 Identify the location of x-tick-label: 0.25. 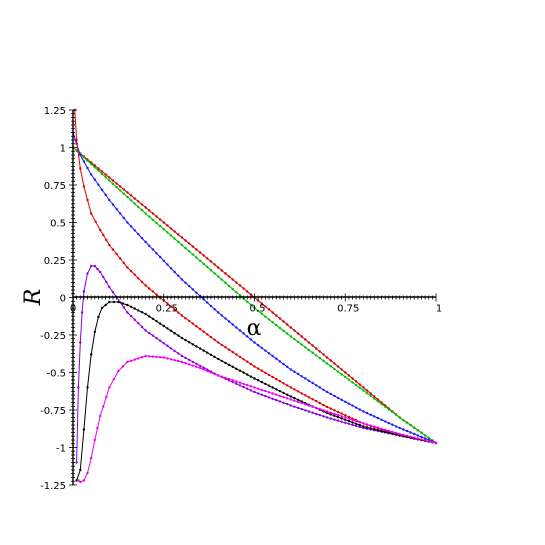
(167, 309).